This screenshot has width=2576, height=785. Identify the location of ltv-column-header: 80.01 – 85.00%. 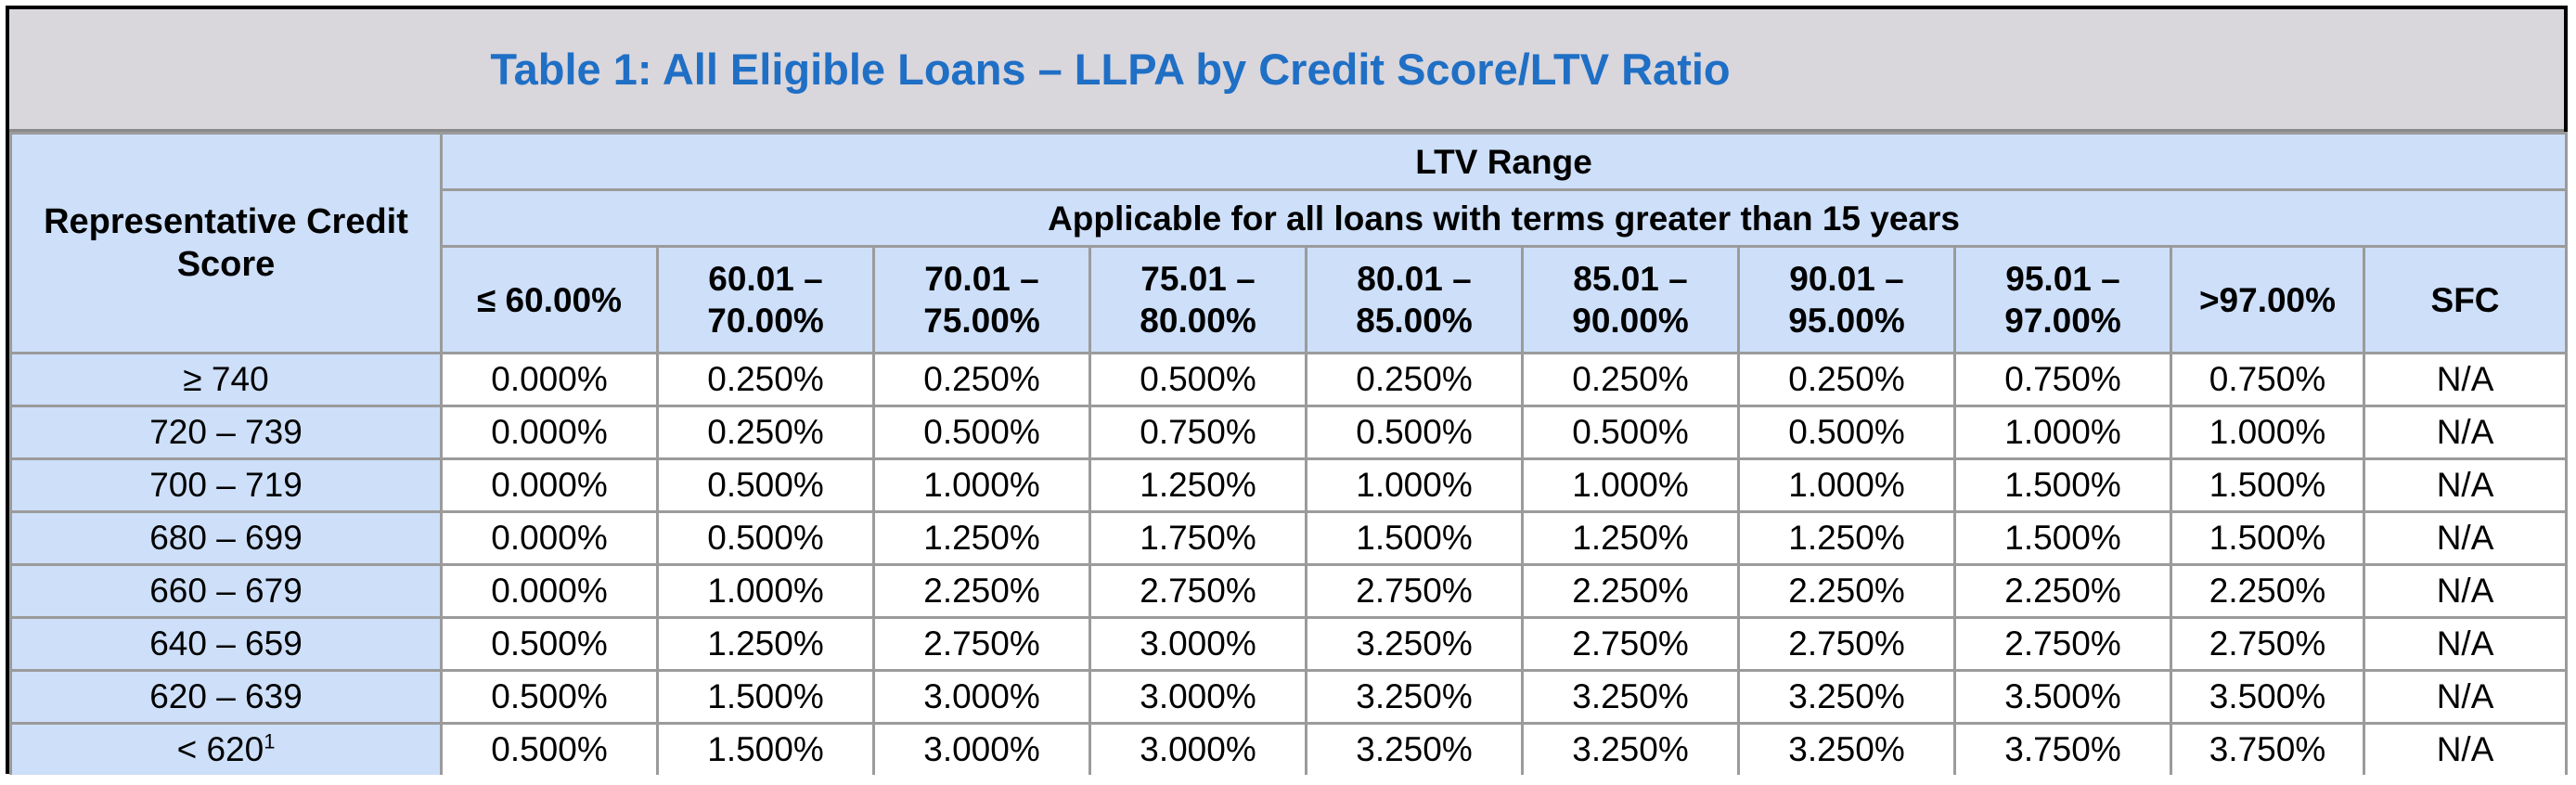
(1414, 299).